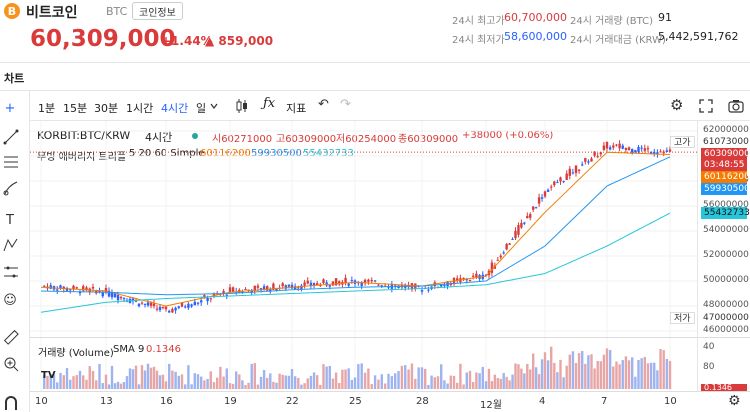 This screenshot has width=750, height=412. Describe the element at coordinates (76, 353) in the screenshot. I see `volume-label: 거래량 (Volume)` at that location.